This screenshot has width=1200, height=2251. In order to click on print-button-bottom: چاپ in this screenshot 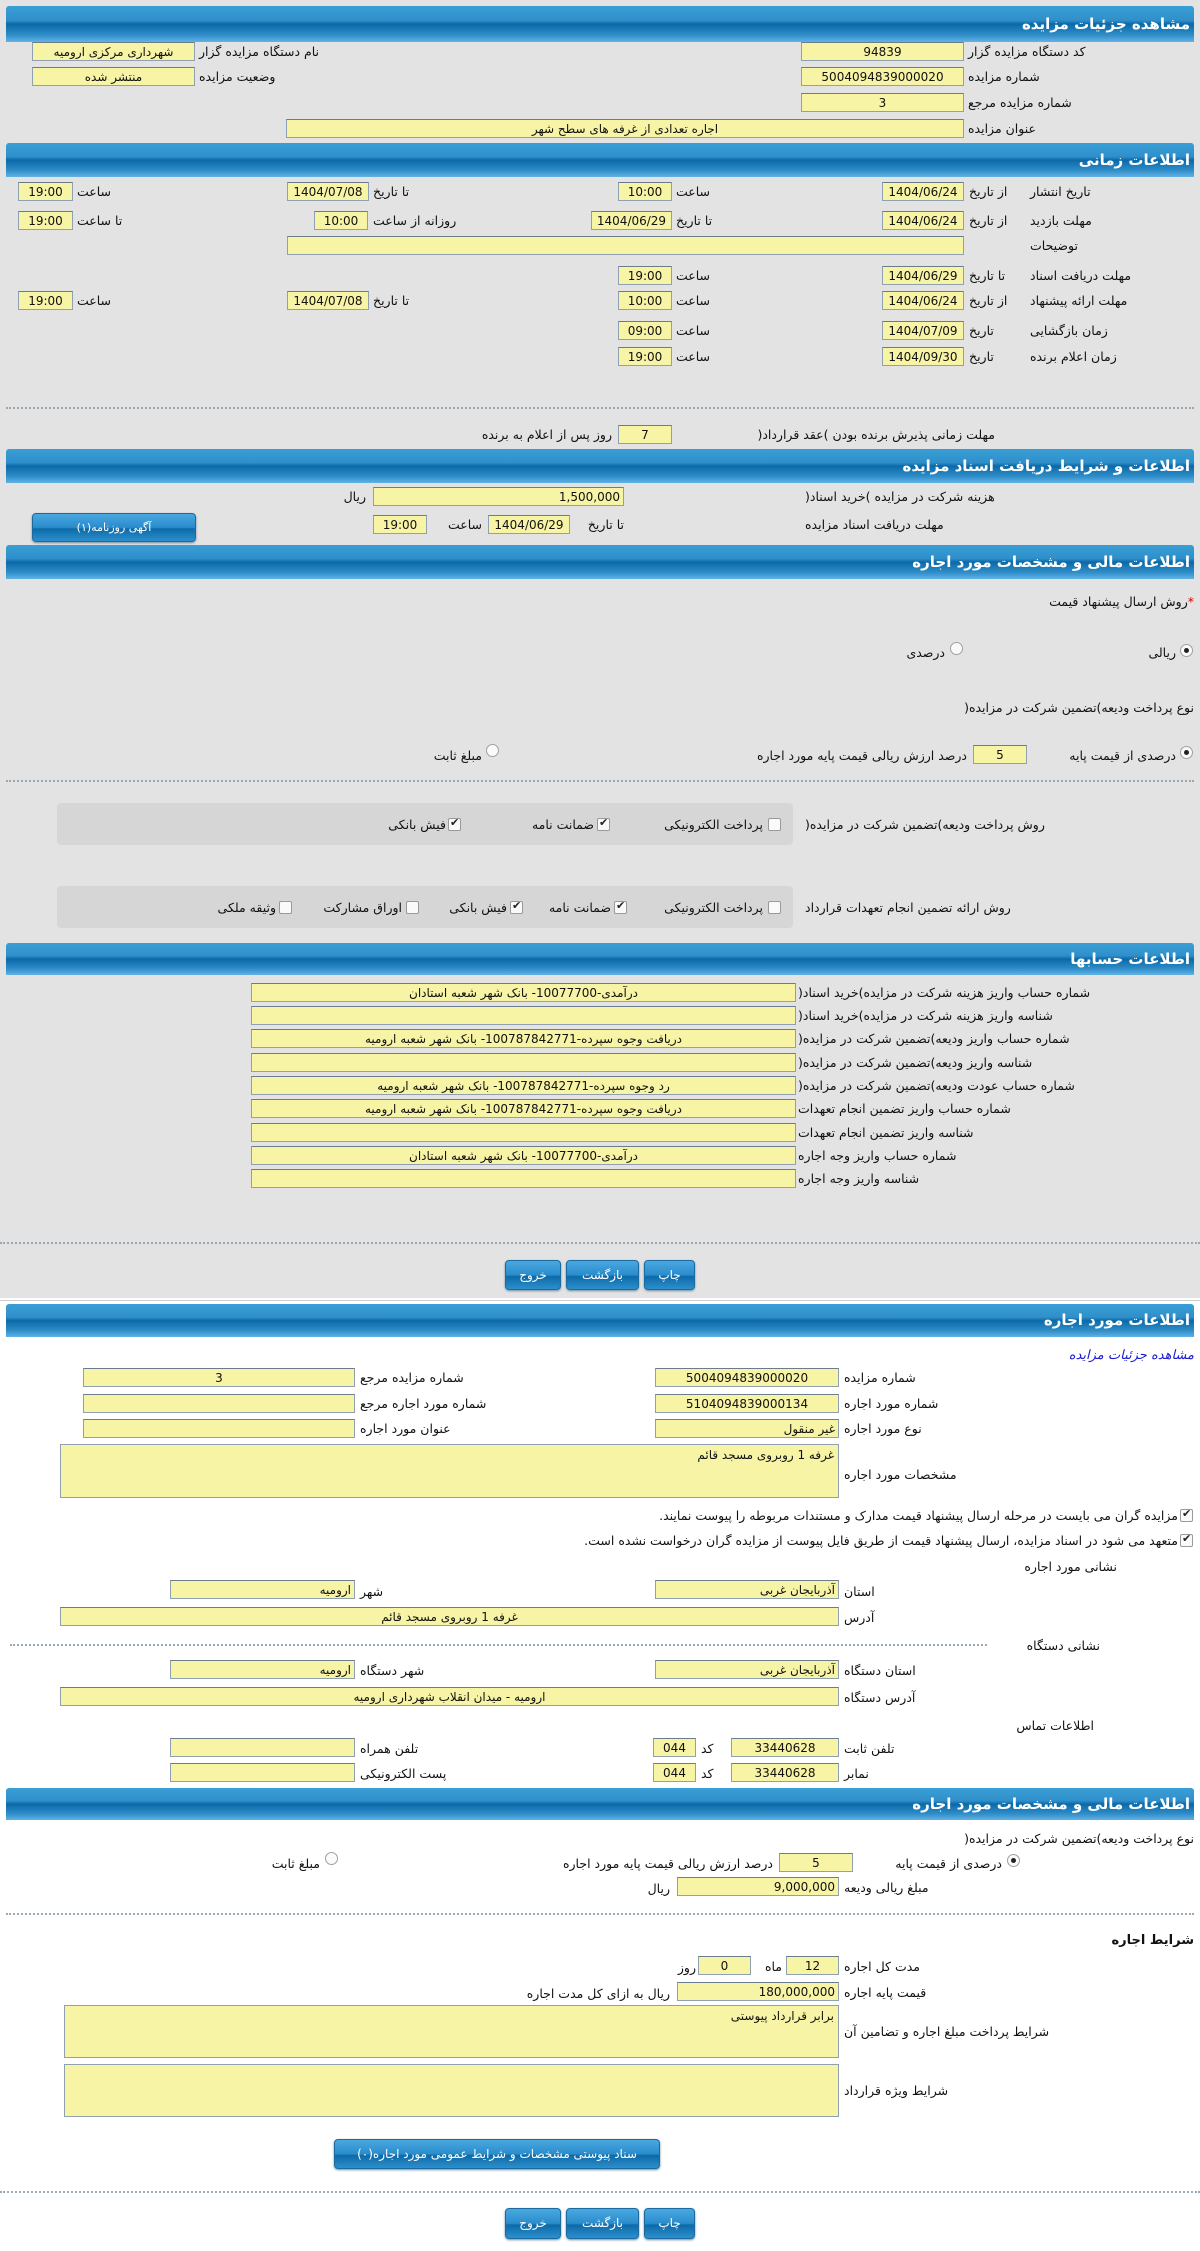, I will do `click(669, 2223)`.